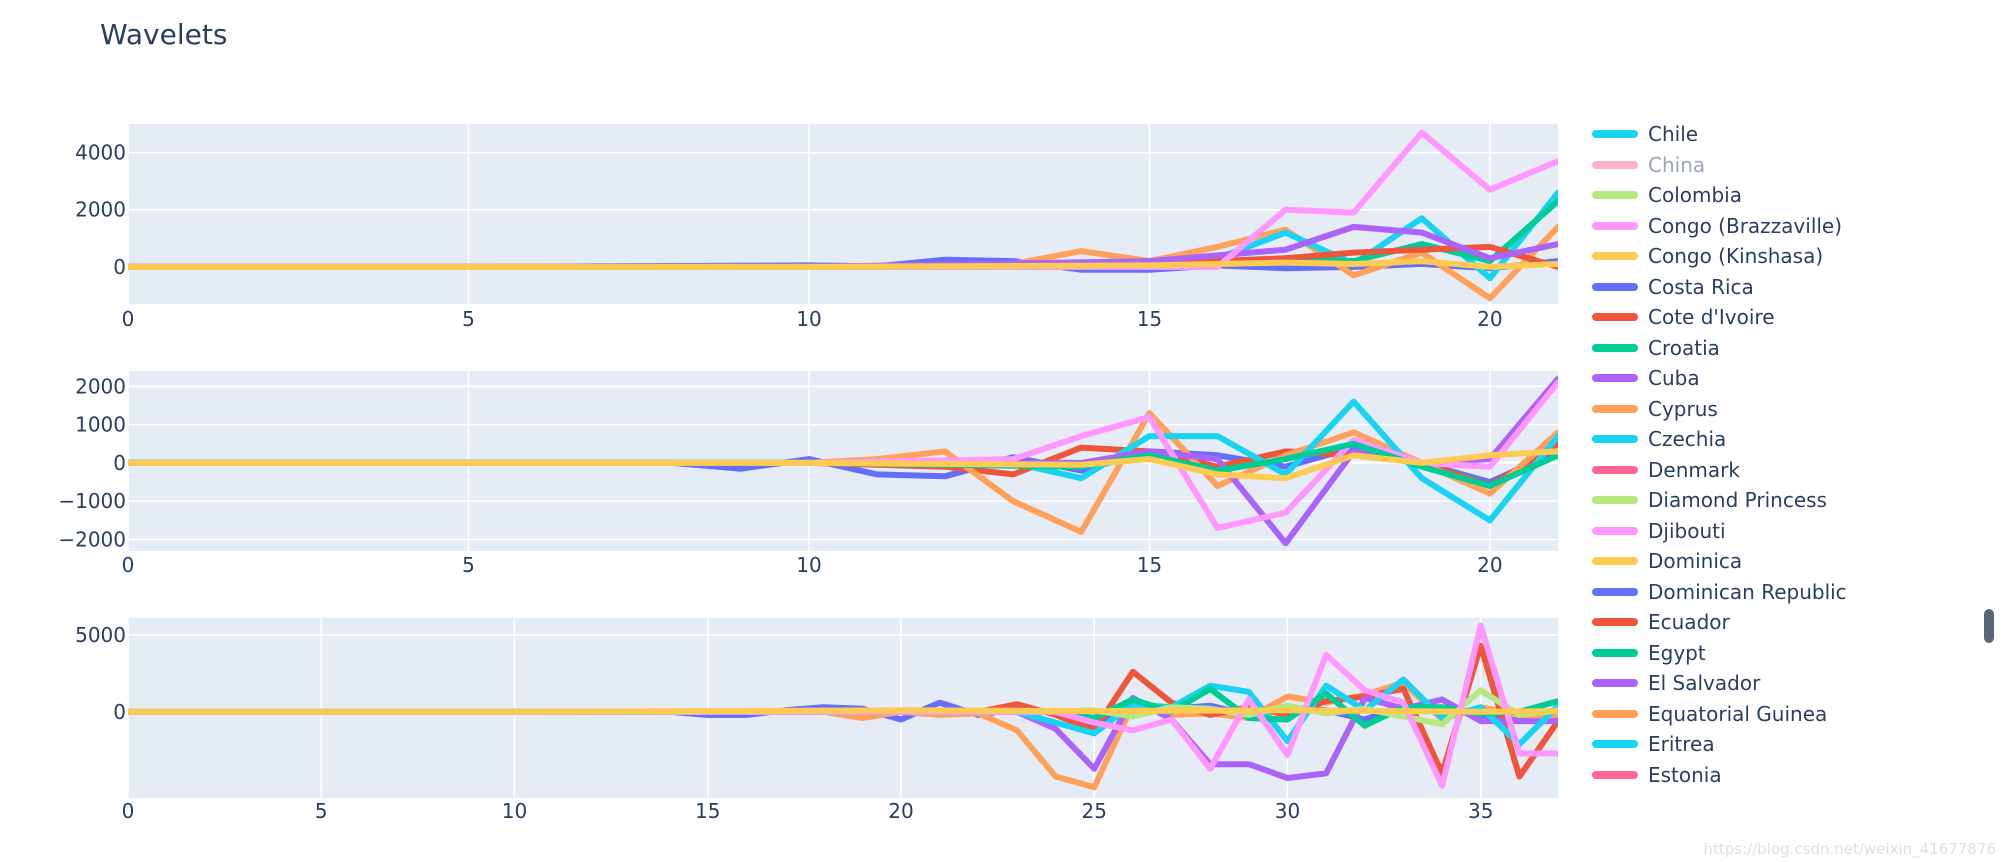 The image size is (2006, 862). What do you see at coordinates (1711, 317) in the screenshot?
I see `legend-label: Cote d'Ivoire` at bounding box center [1711, 317].